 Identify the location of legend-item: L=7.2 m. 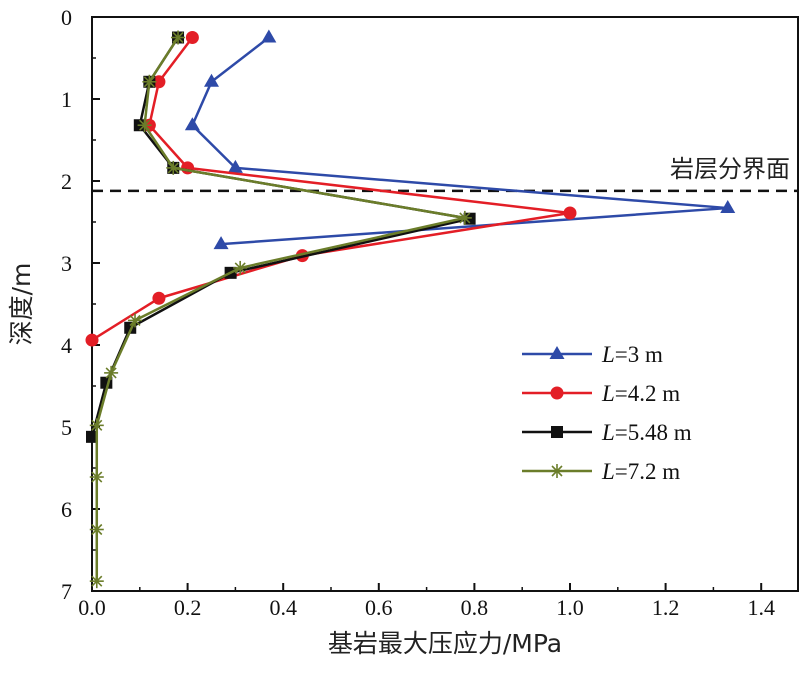
(601, 471).